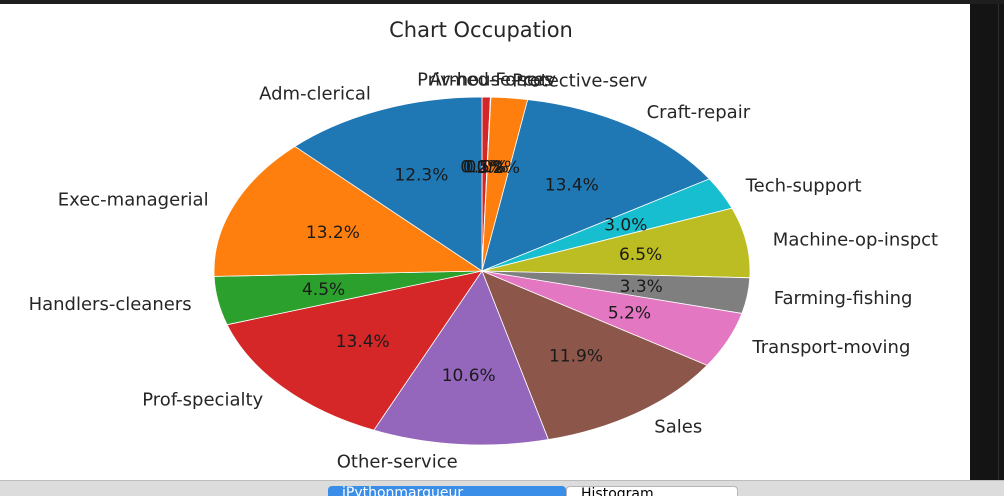 The height and width of the screenshot is (496, 1004). Describe the element at coordinates (843, 298) in the screenshot. I see `category-label-farming-fishing: Farming-fishing` at that location.